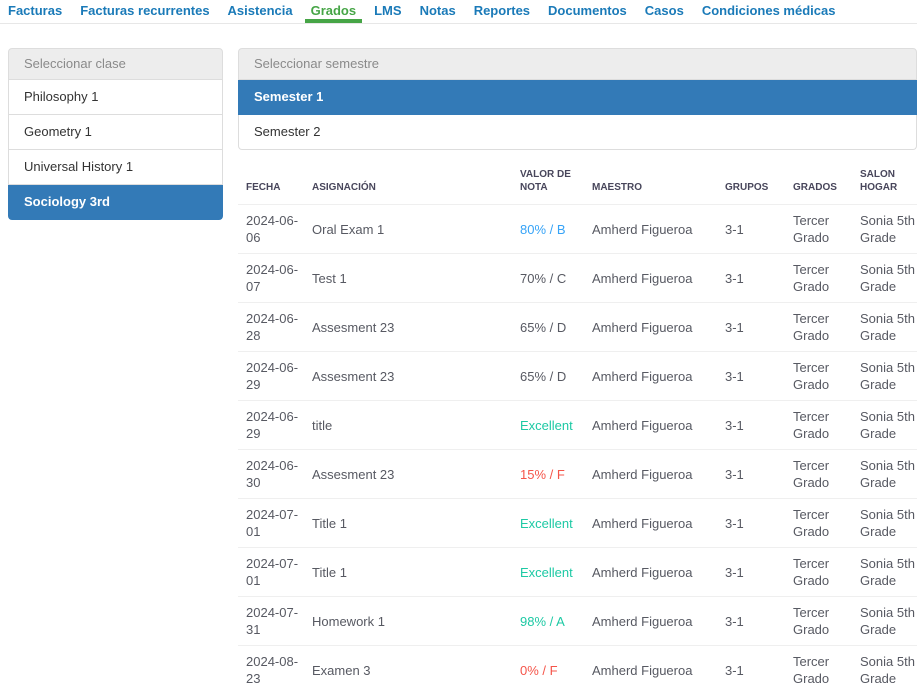  I want to click on cell-asignacion: Examen 3, so click(408, 666).